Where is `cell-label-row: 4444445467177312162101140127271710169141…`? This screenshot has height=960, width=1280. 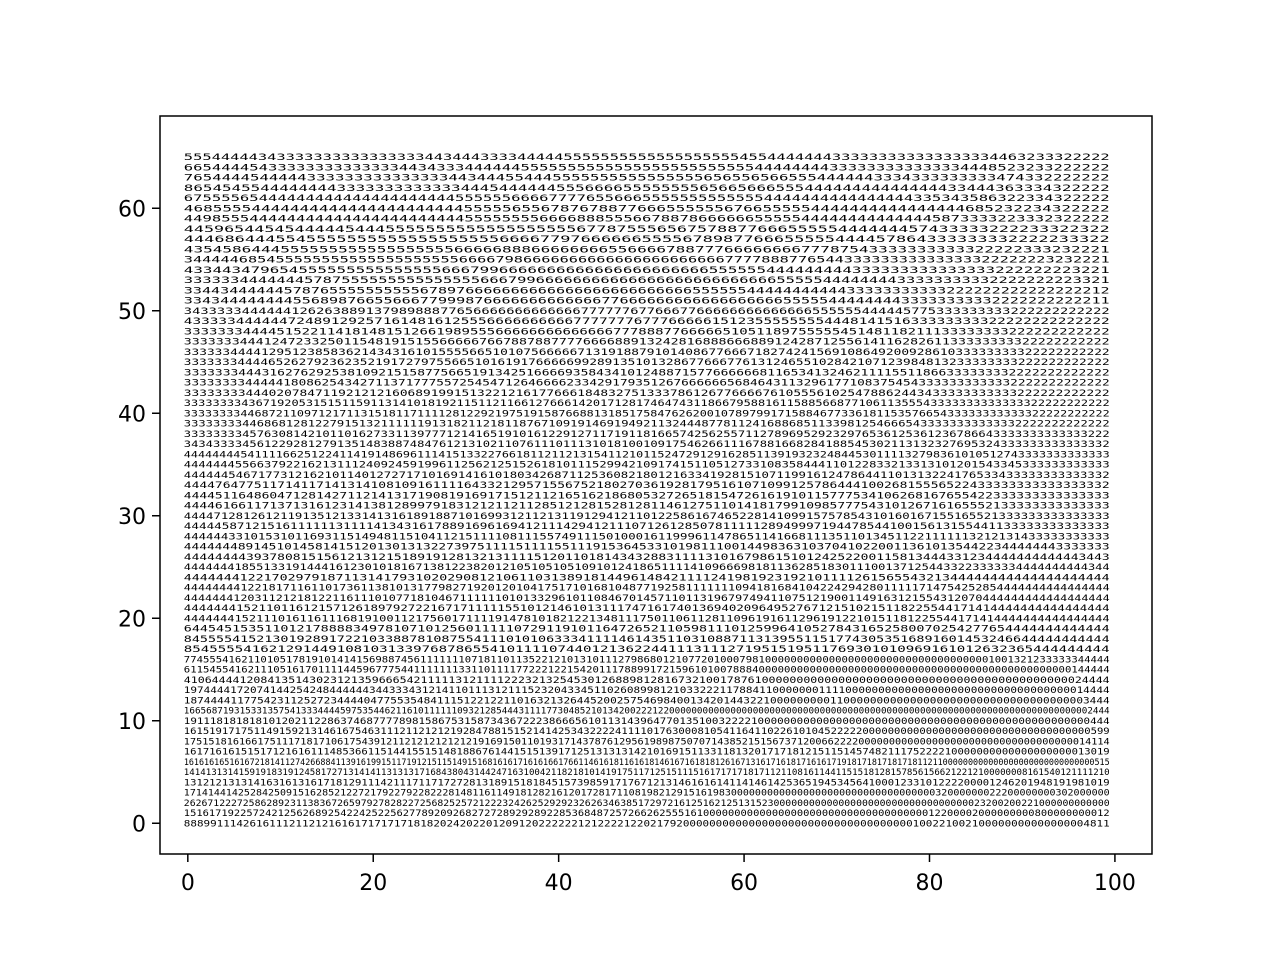 cell-label-row: 4444445467177312162101140127271710169141… is located at coordinates (647, 476).